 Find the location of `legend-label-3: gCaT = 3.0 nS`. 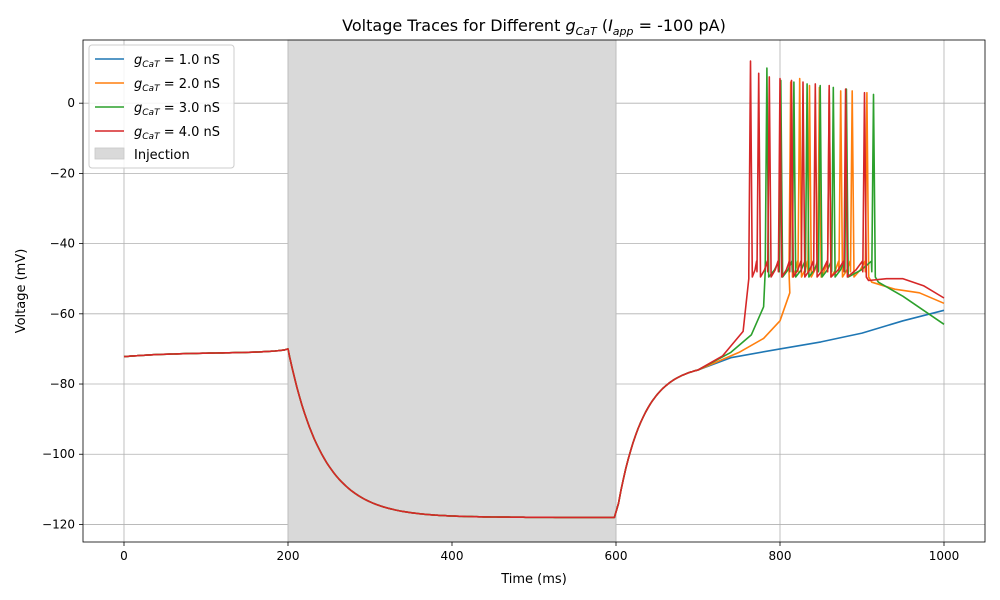

legend-label-3: gCaT = 3.0 nS is located at coordinates (177, 109).